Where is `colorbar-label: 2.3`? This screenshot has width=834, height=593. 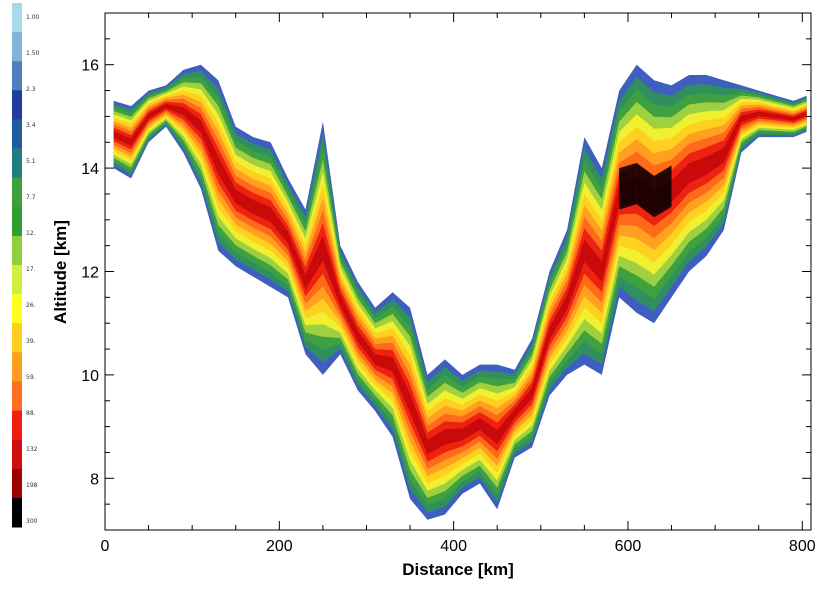
colorbar-label: 2.3 is located at coordinates (31, 89).